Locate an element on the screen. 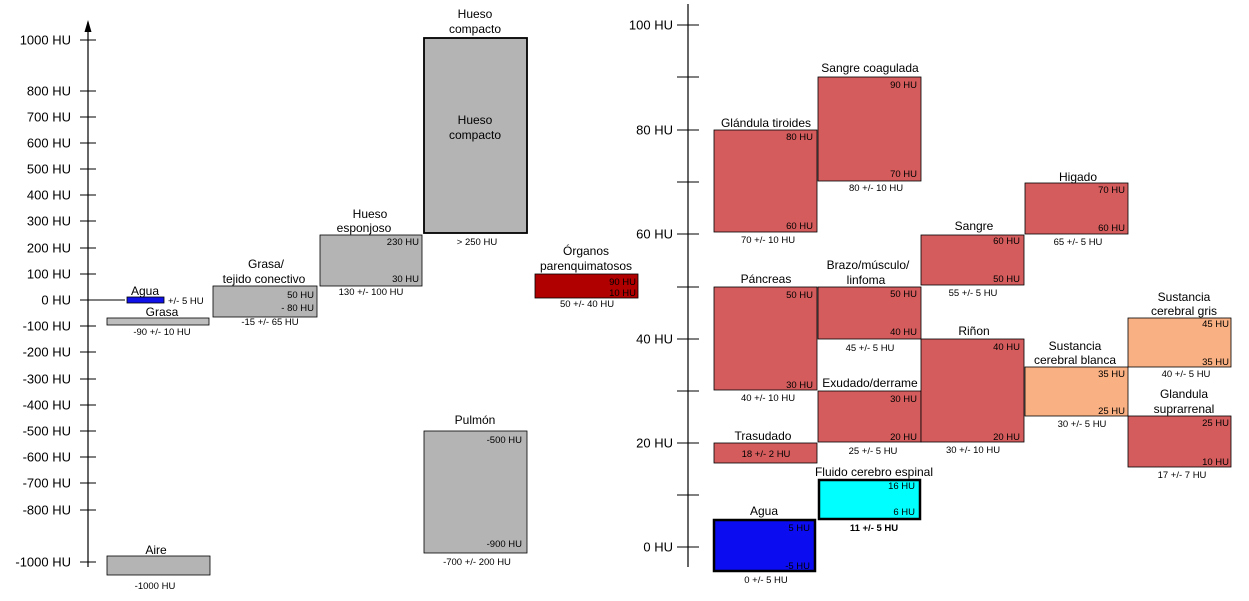 The width and height of the screenshot is (1249, 601). bottom-value-lcr: 6 HU is located at coordinates (904, 512).